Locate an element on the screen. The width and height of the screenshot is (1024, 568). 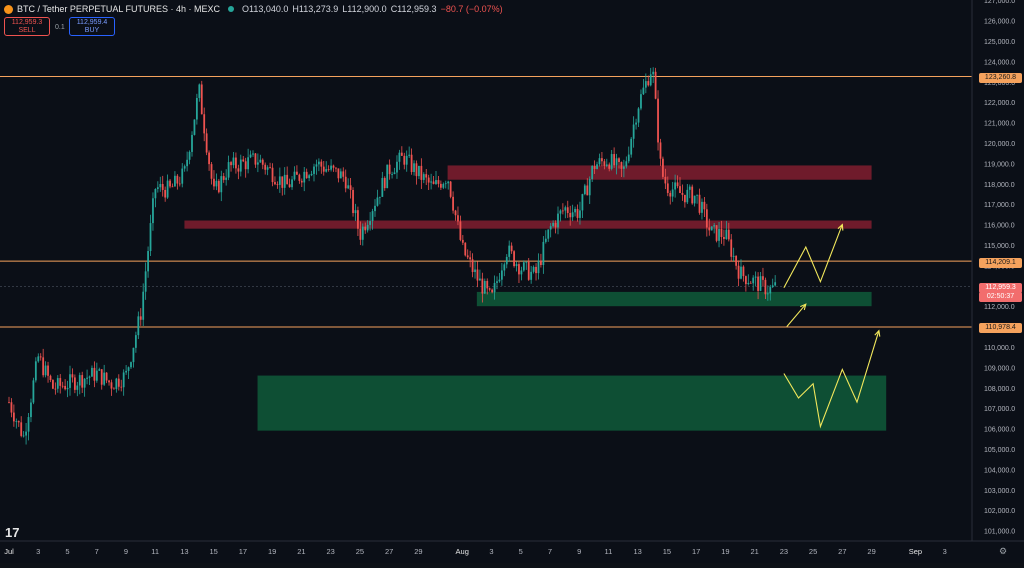
level-label-114209: 114,209.1 is located at coordinates (1000, 263).